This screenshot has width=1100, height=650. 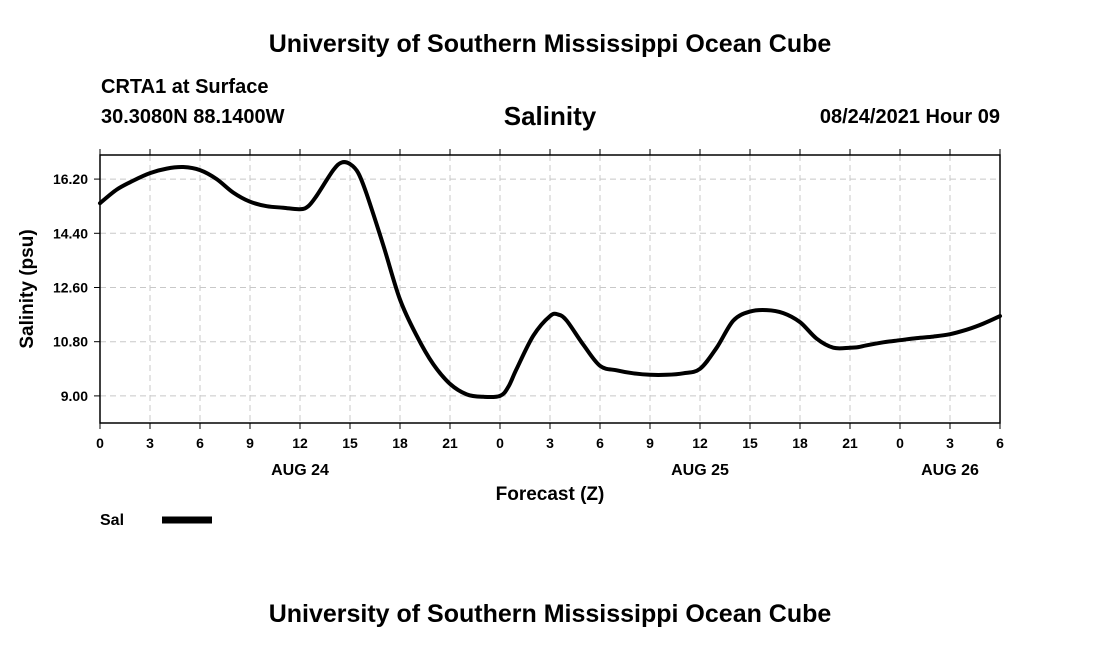 I want to click on date-label: AUG 26, so click(x=950, y=470).